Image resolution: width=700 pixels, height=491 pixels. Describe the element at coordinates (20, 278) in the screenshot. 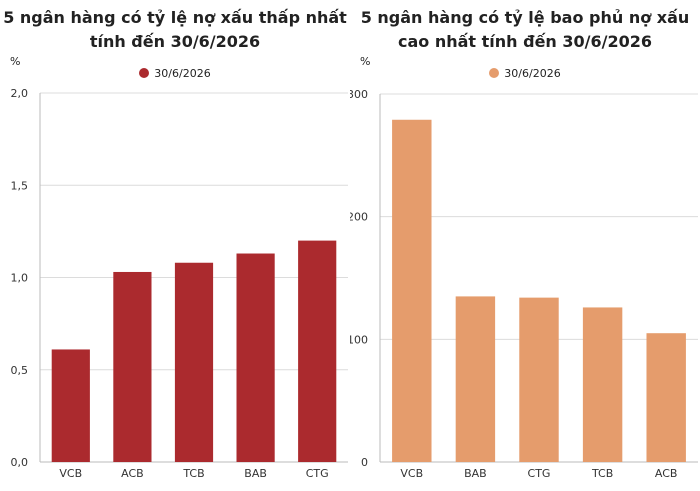

I see `y-tick-label: 1,0` at that location.